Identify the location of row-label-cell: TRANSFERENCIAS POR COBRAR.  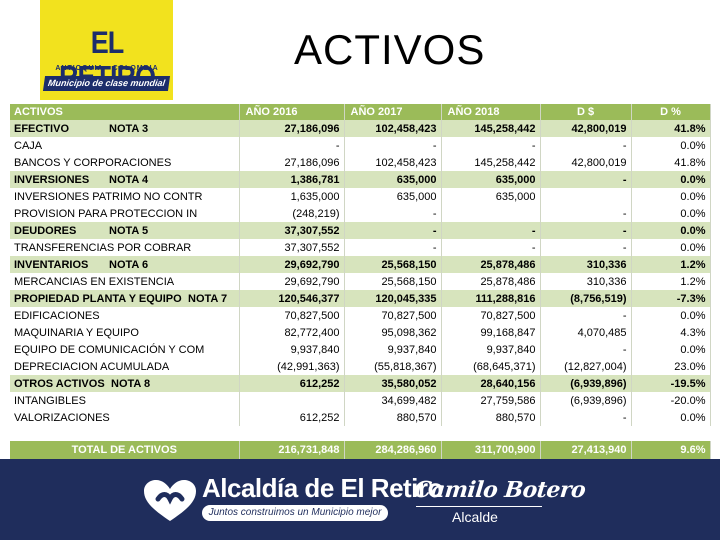
(125, 247).